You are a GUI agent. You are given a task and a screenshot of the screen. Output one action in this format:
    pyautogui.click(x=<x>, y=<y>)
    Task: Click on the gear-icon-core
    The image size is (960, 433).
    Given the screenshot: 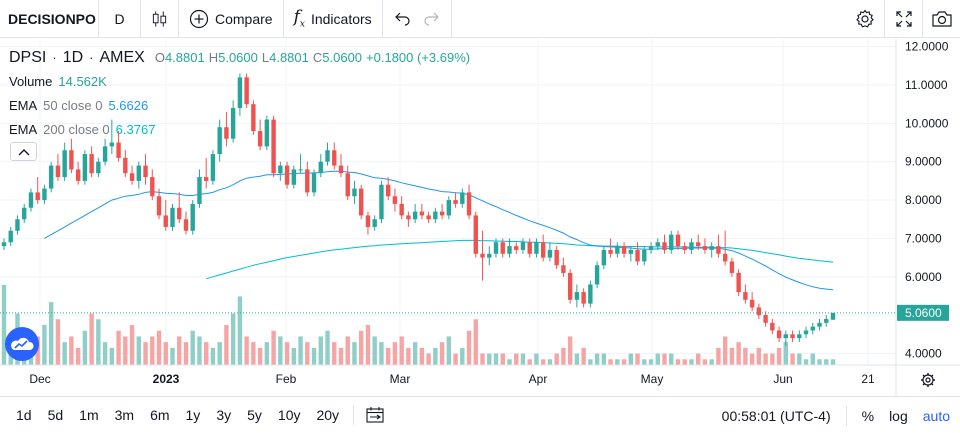 What is the action you would take?
    pyautogui.click(x=928, y=380)
    